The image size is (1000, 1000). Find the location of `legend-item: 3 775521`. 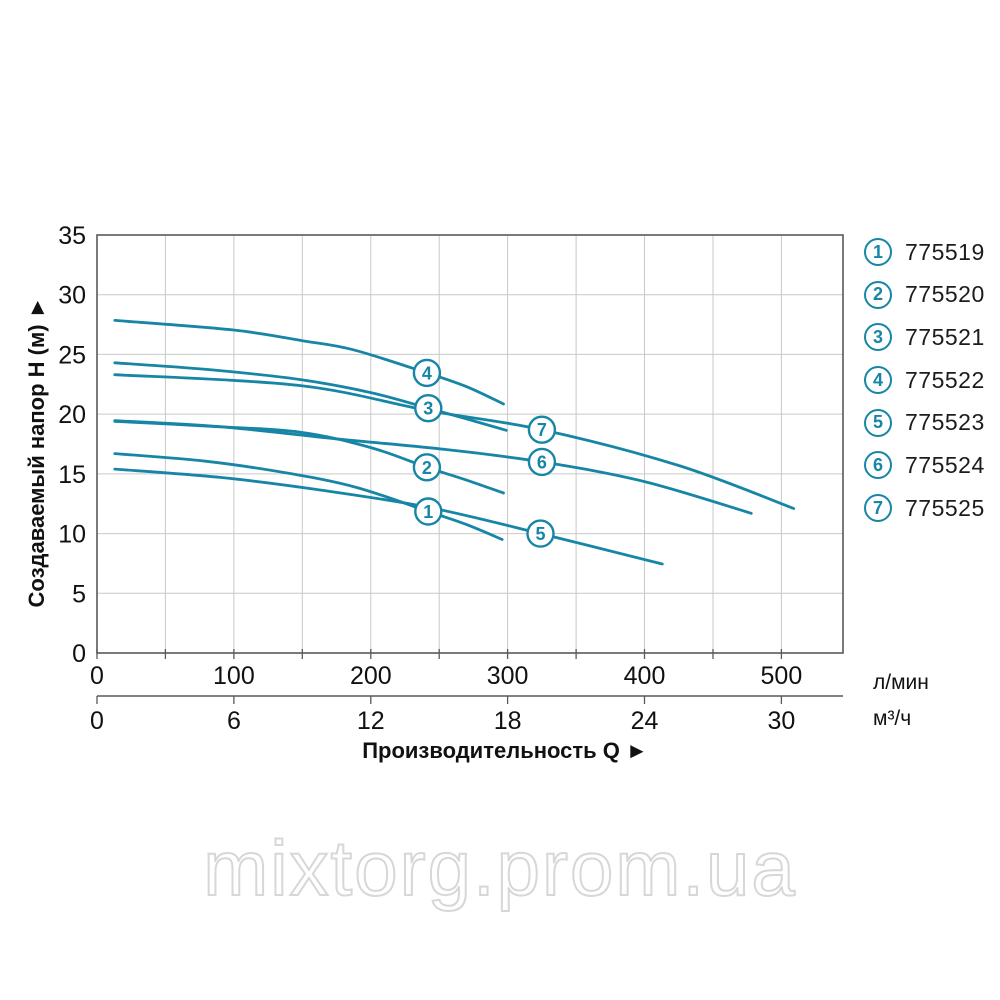

legend-item: 3 775521 is located at coordinates (924, 337).